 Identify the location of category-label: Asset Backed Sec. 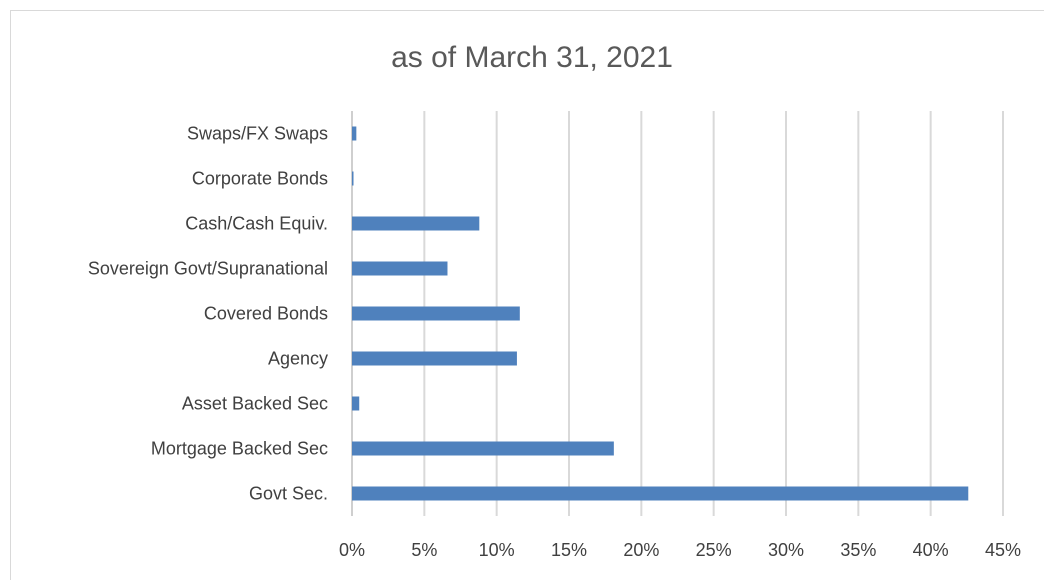
(255, 404).